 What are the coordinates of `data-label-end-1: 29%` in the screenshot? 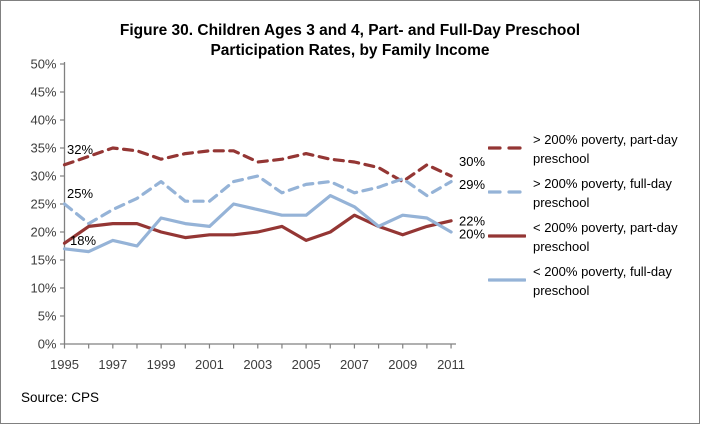 It's located at (472, 184).